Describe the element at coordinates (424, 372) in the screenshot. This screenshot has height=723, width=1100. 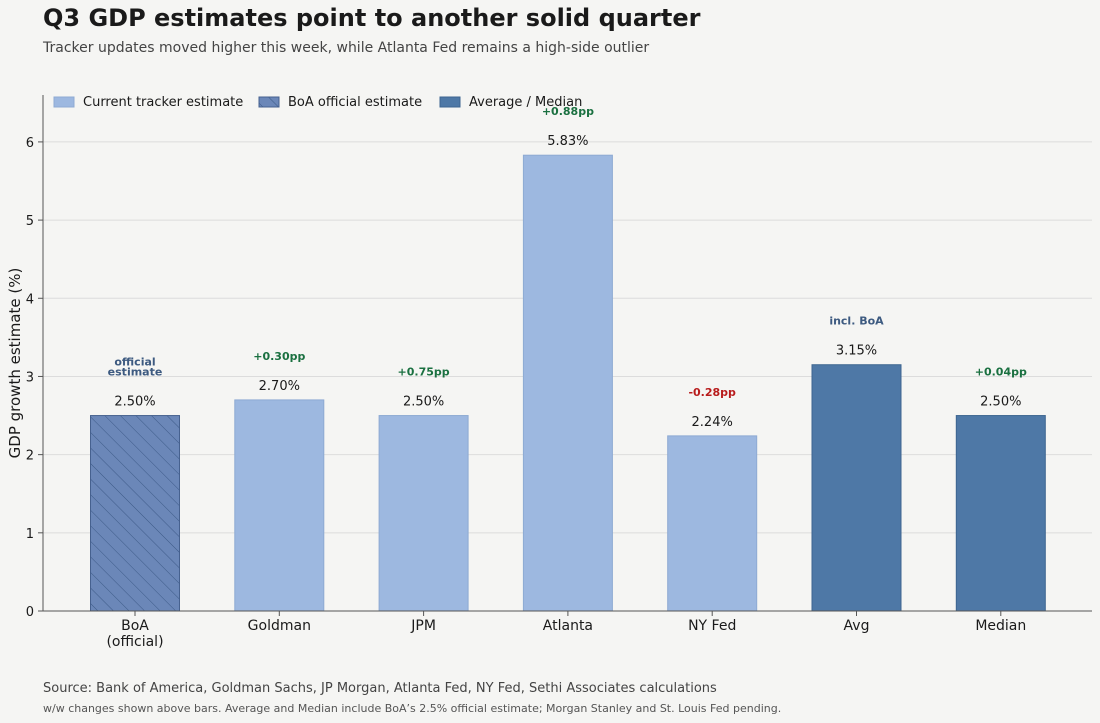
I see `change-annotation: +0.75pp` at that location.